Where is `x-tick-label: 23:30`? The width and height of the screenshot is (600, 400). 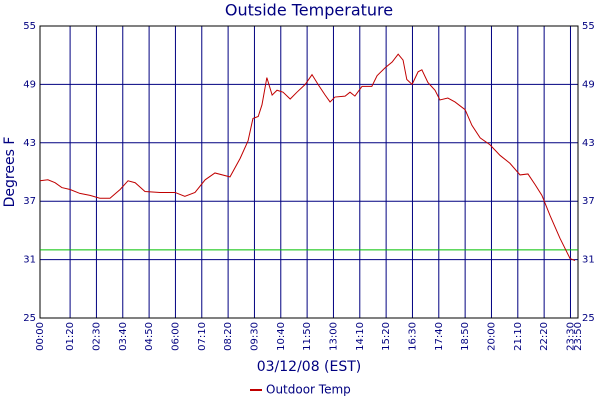
x-tick-label: 23:30 is located at coordinates (570, 336).